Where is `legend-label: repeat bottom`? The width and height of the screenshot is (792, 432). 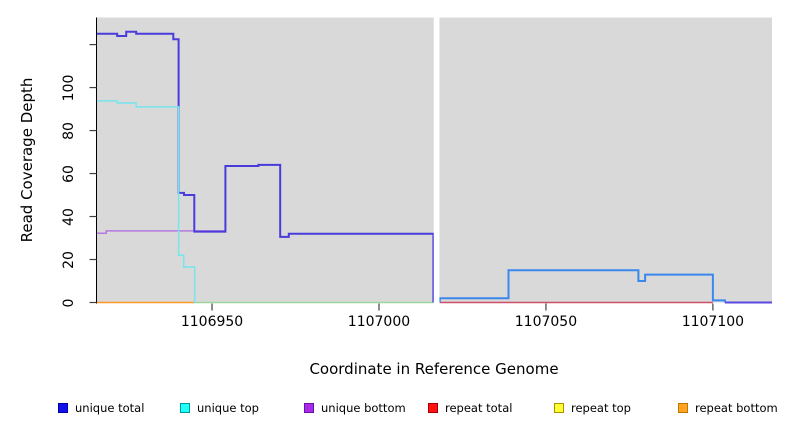 legend-label: repeat bottom is located at coordinates (736, 408).